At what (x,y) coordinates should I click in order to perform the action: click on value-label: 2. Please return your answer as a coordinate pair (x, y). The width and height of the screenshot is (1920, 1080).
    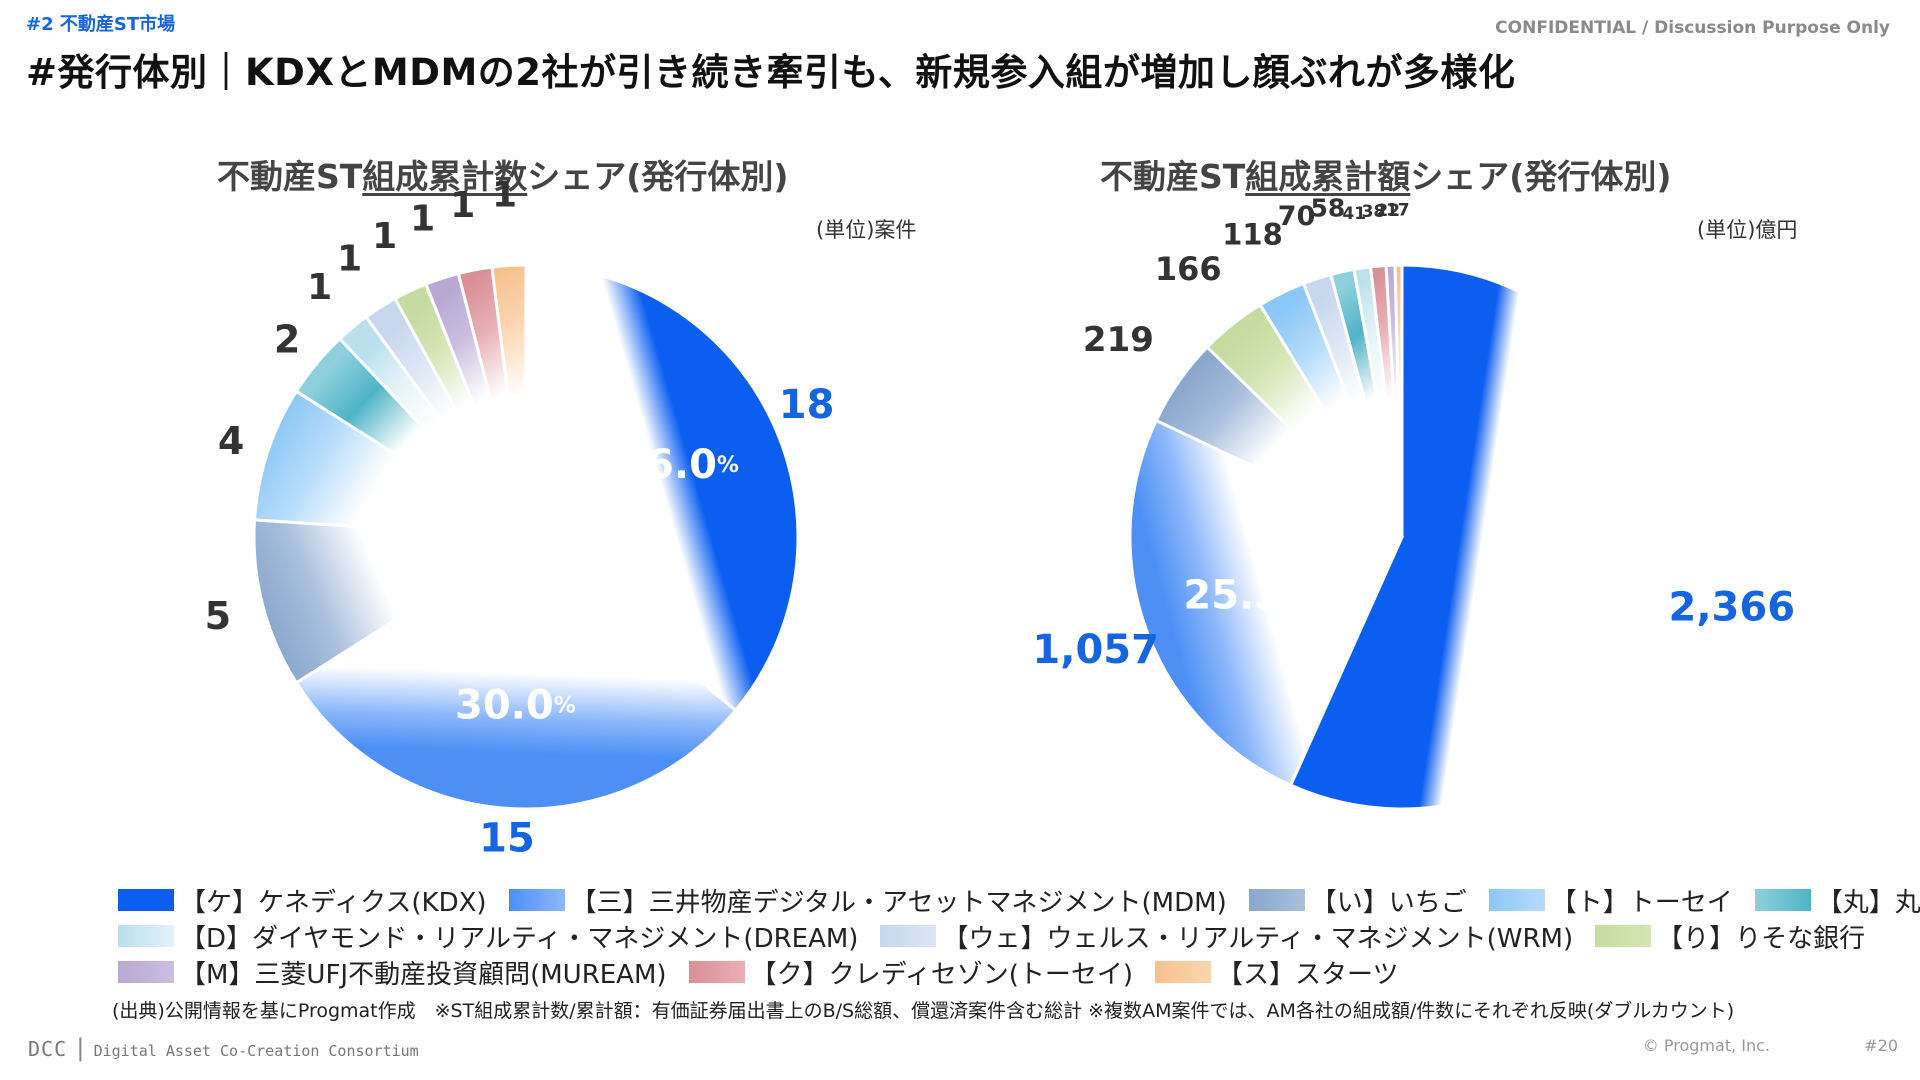
    Looking at the image, I should click on (287, 339).